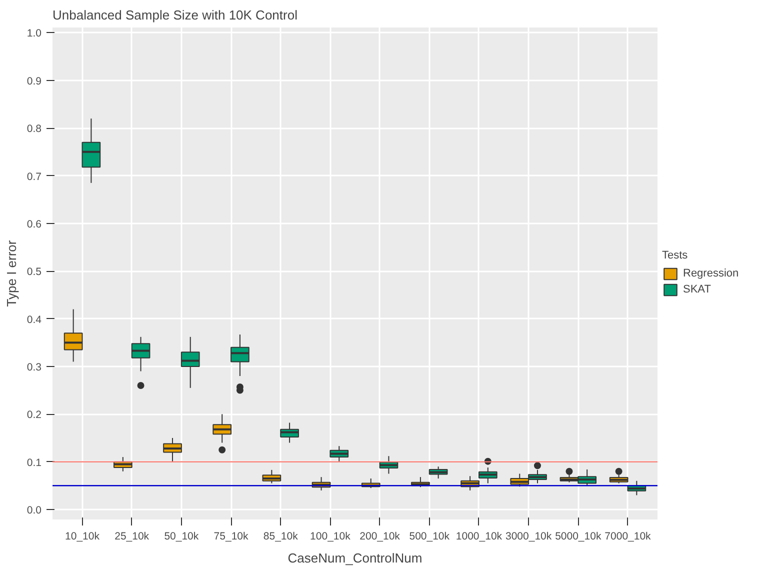 This screenshot has height=571, width=772. I want to click on chart-title: Unbalanced Sample Size with 10K Control, so click(175, 15).